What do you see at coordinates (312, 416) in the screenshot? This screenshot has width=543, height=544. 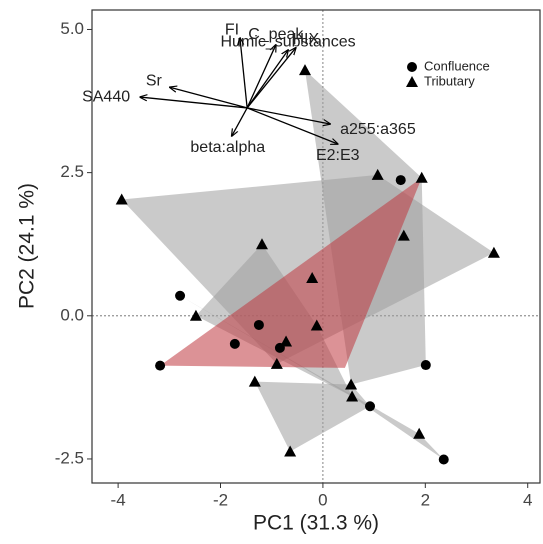 I see `hull` at bounding box center [312, 416].